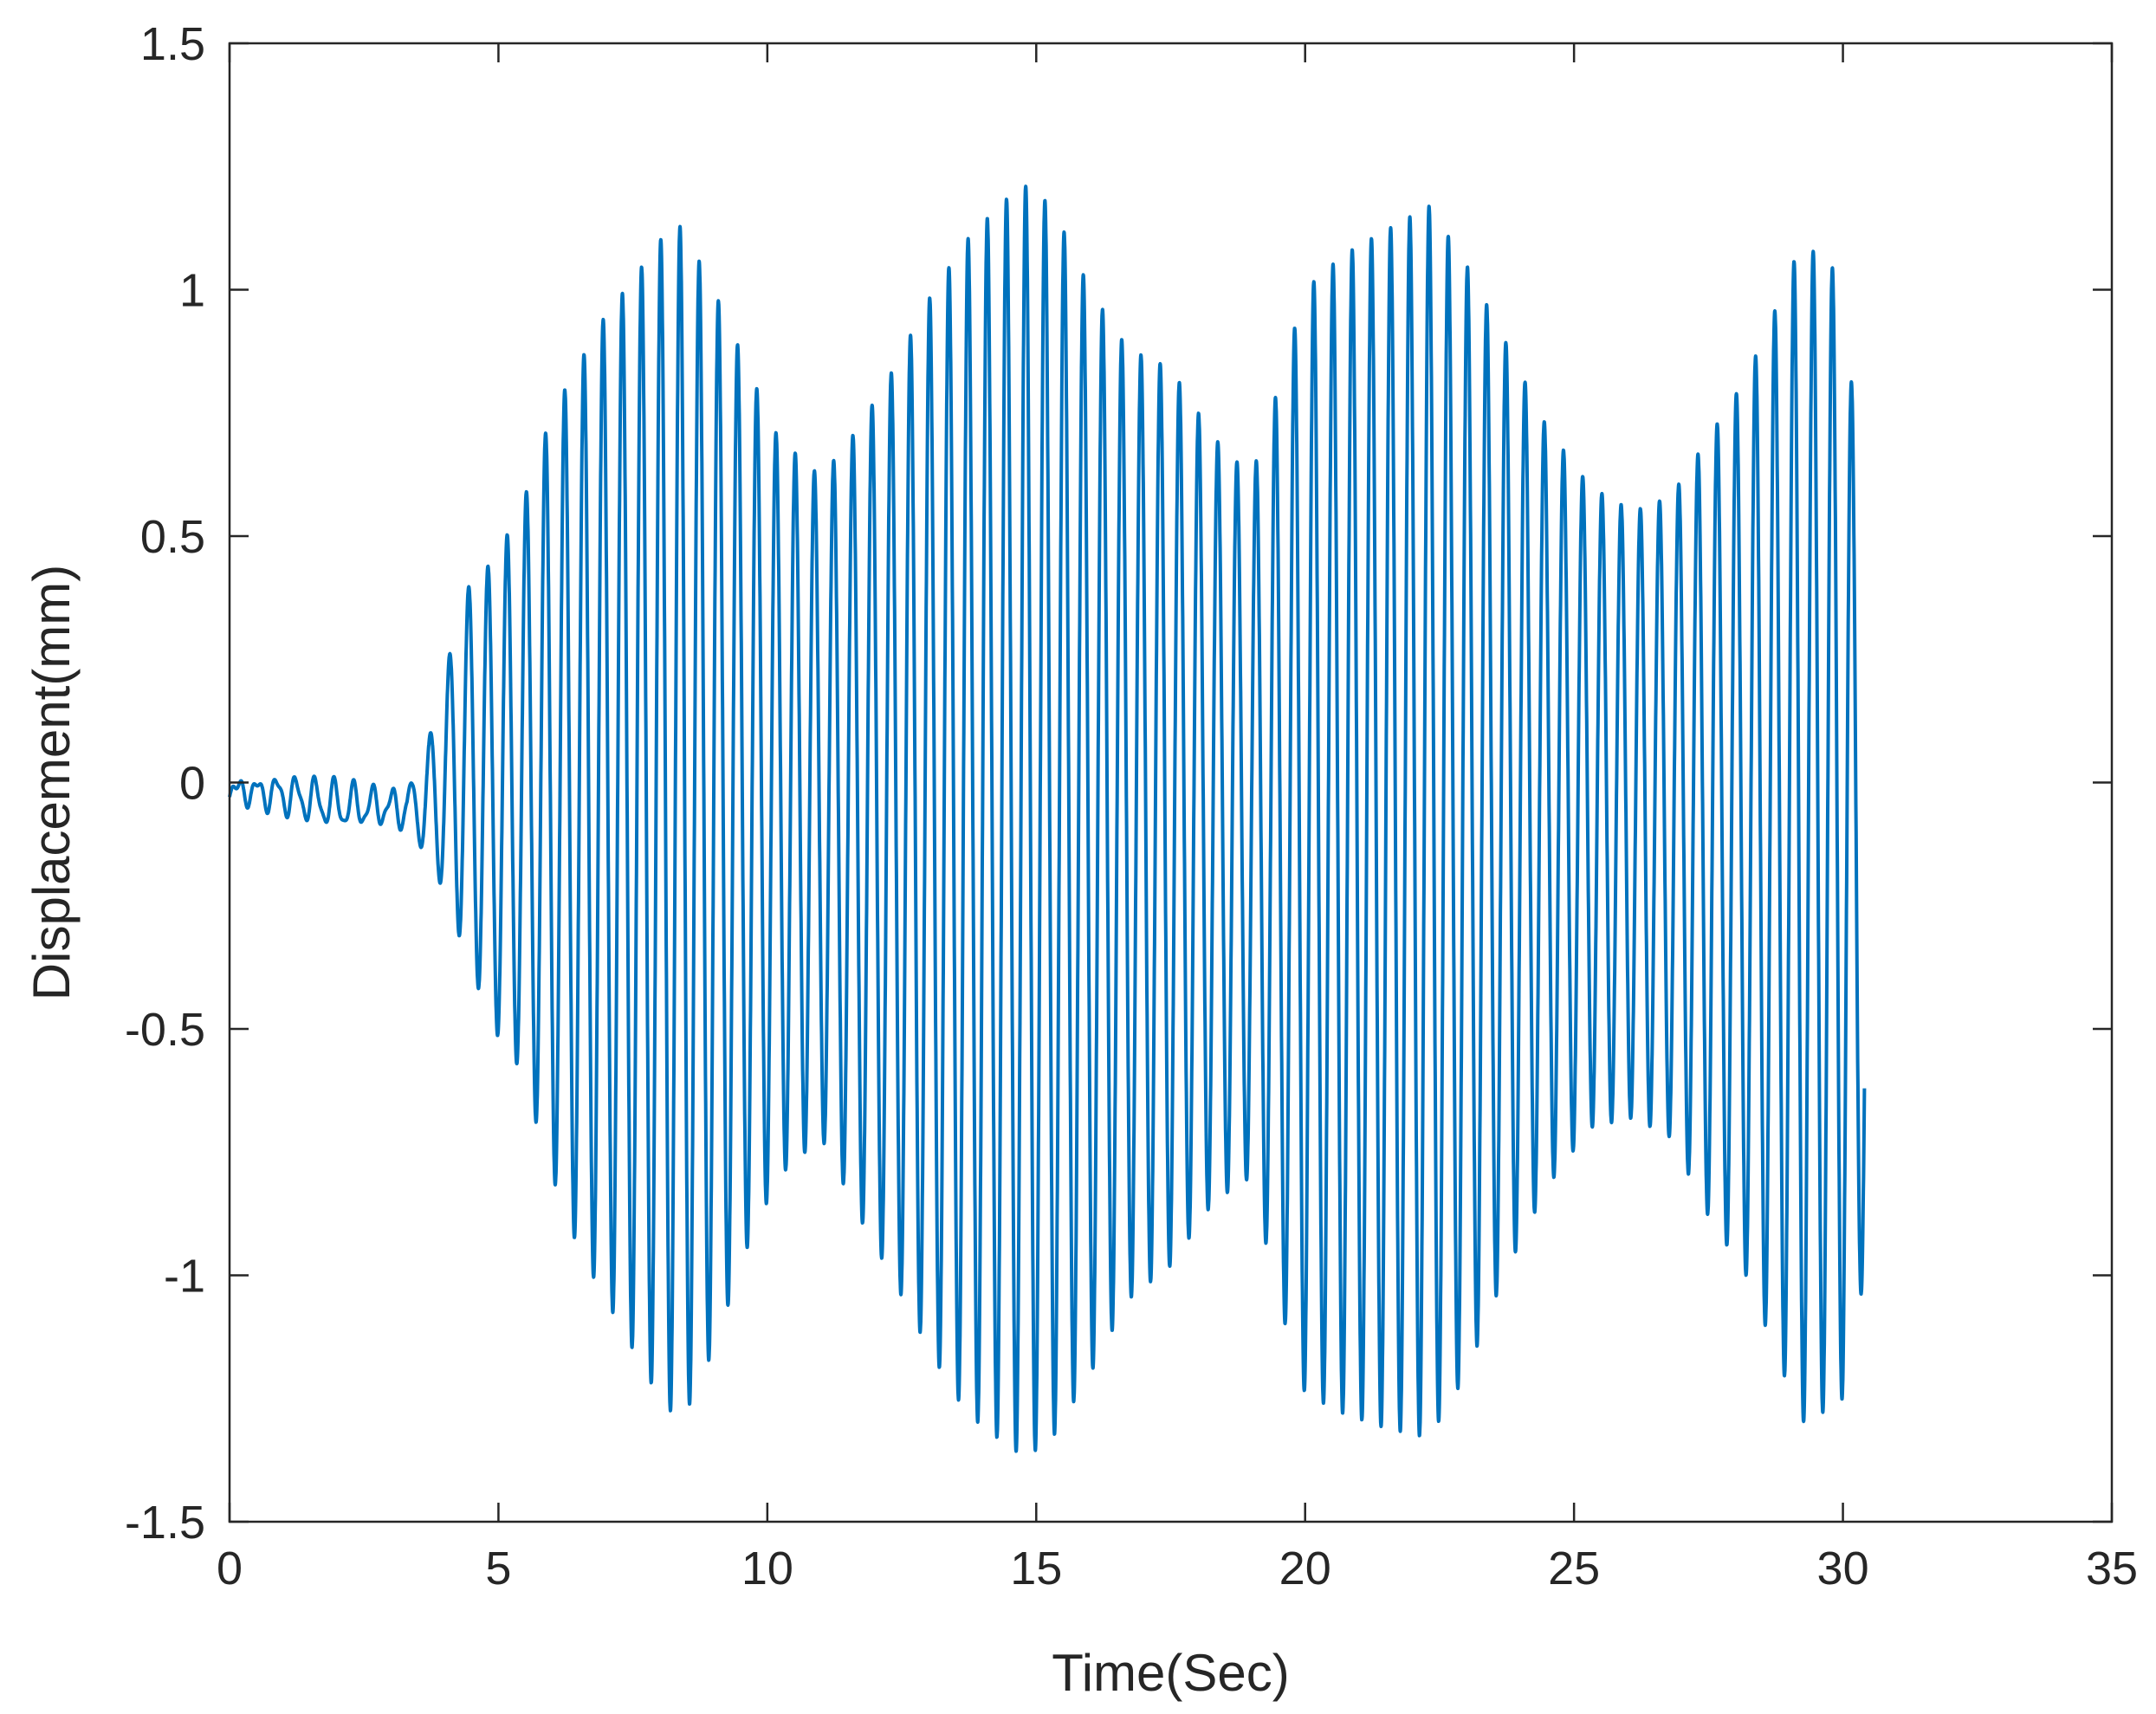  What do you see at coordinates (1170, 1673) in the screenshot?
I see `x-axis-label: Time(Sec)` at bounding box center [1170, 1673].